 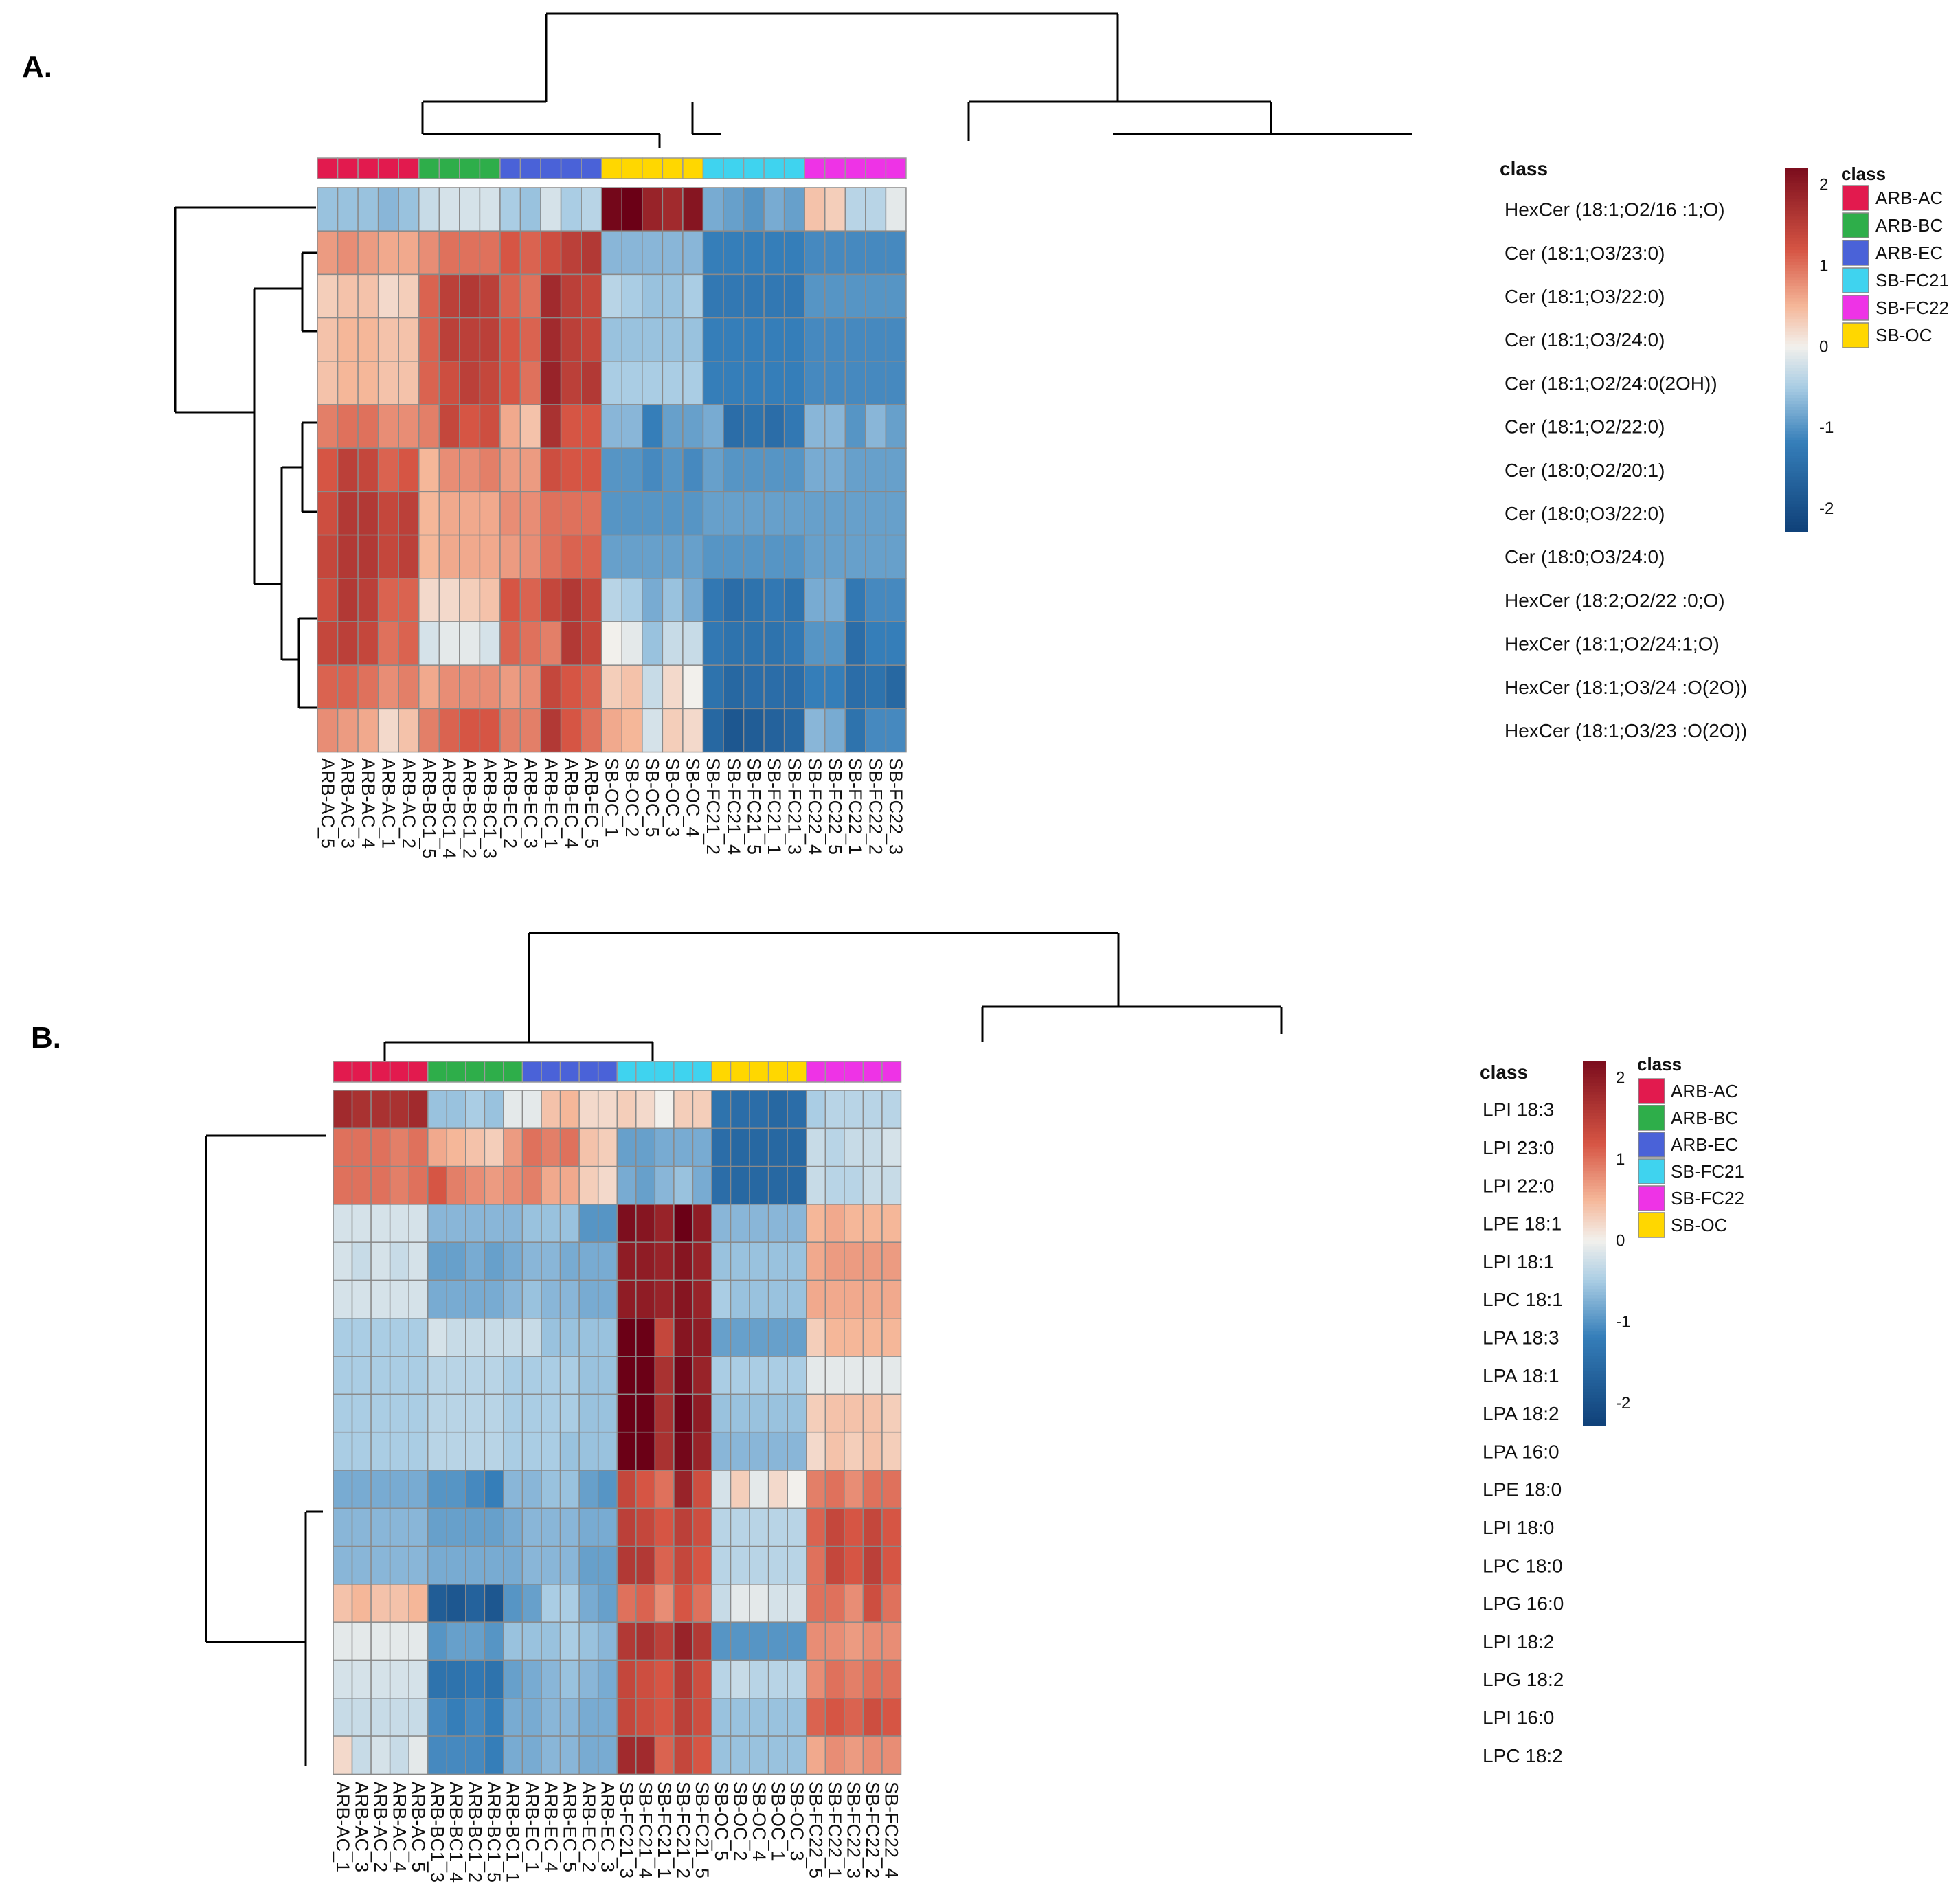 I want to click on legend-swatch, so click(x=1651, y=1145).